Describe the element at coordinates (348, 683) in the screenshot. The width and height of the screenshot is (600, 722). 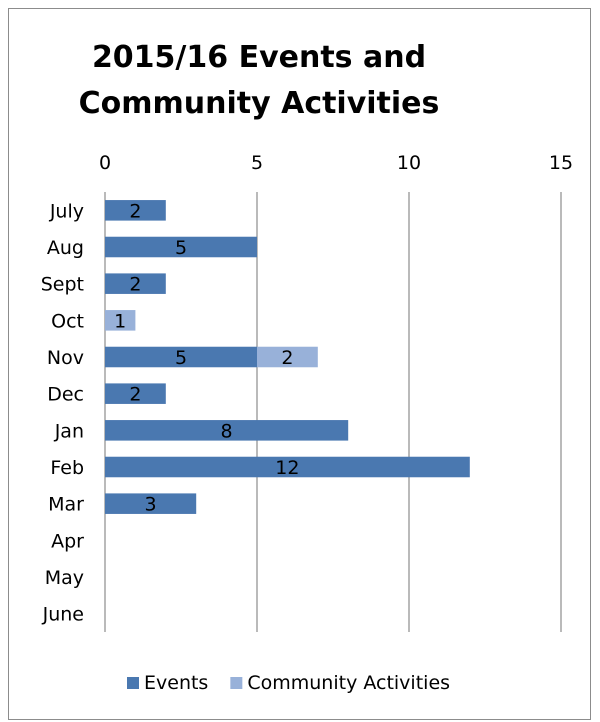
I see `legend-label-community-activities: Community Activities` at that location.